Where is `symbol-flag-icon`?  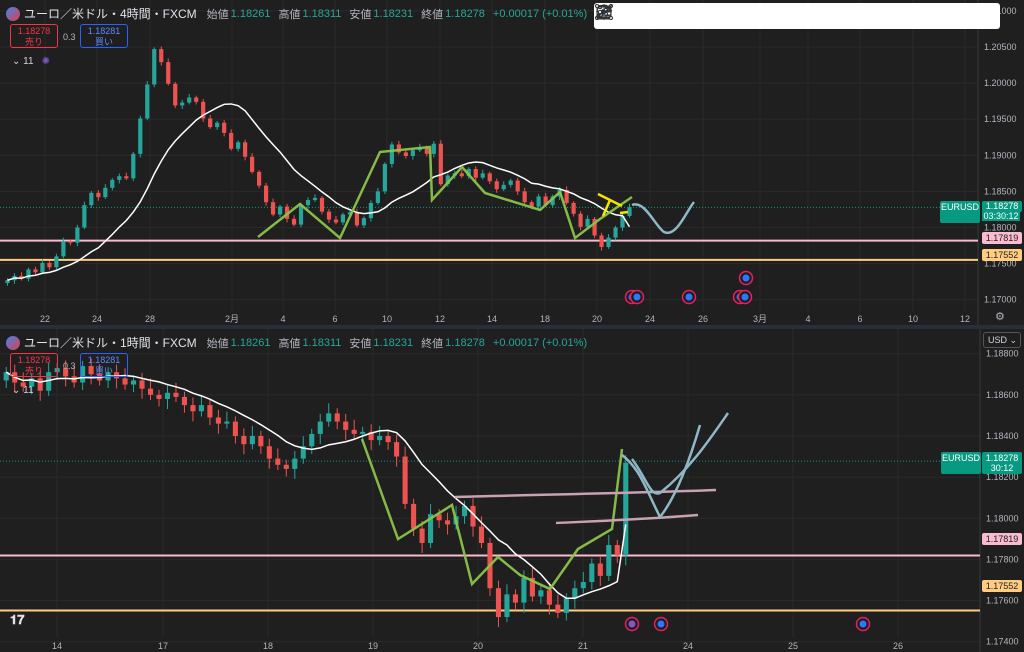 symbol-flag-icon is located at coordinates (13, 13).